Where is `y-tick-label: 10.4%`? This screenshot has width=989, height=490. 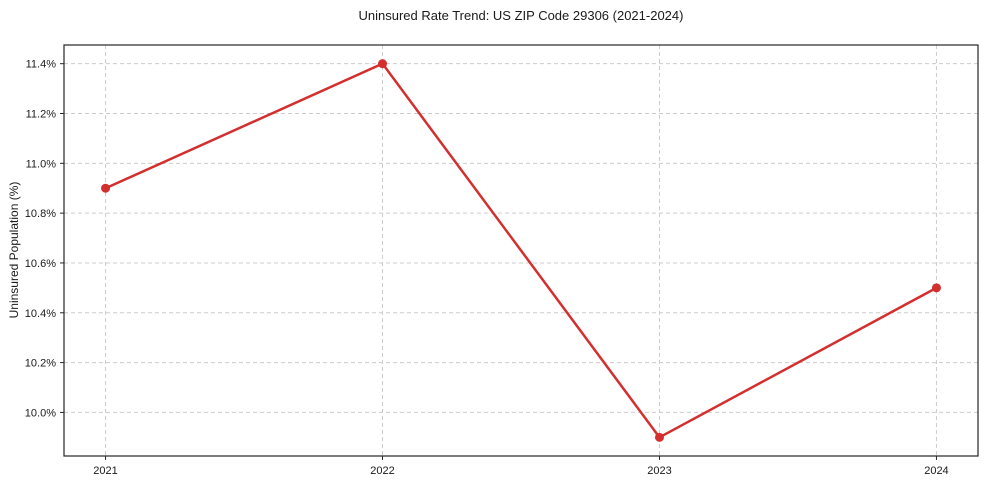
y-tick-label: 10.4% is located at coordinates (40, 314).